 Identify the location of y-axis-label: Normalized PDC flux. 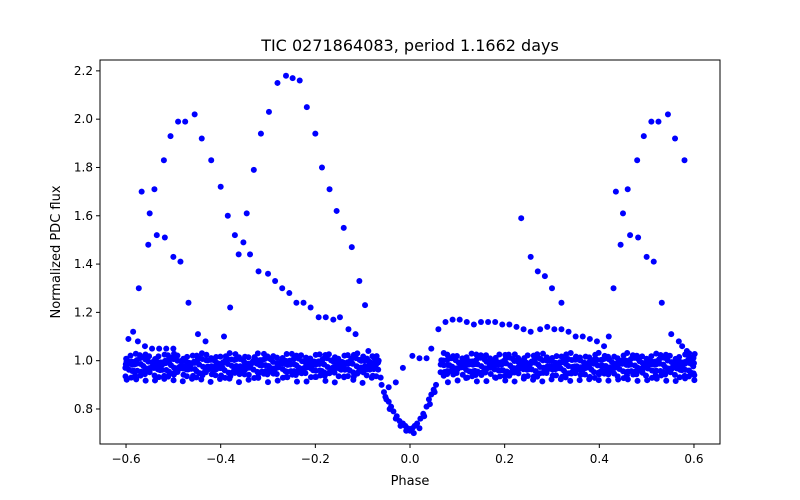
(56, 251).